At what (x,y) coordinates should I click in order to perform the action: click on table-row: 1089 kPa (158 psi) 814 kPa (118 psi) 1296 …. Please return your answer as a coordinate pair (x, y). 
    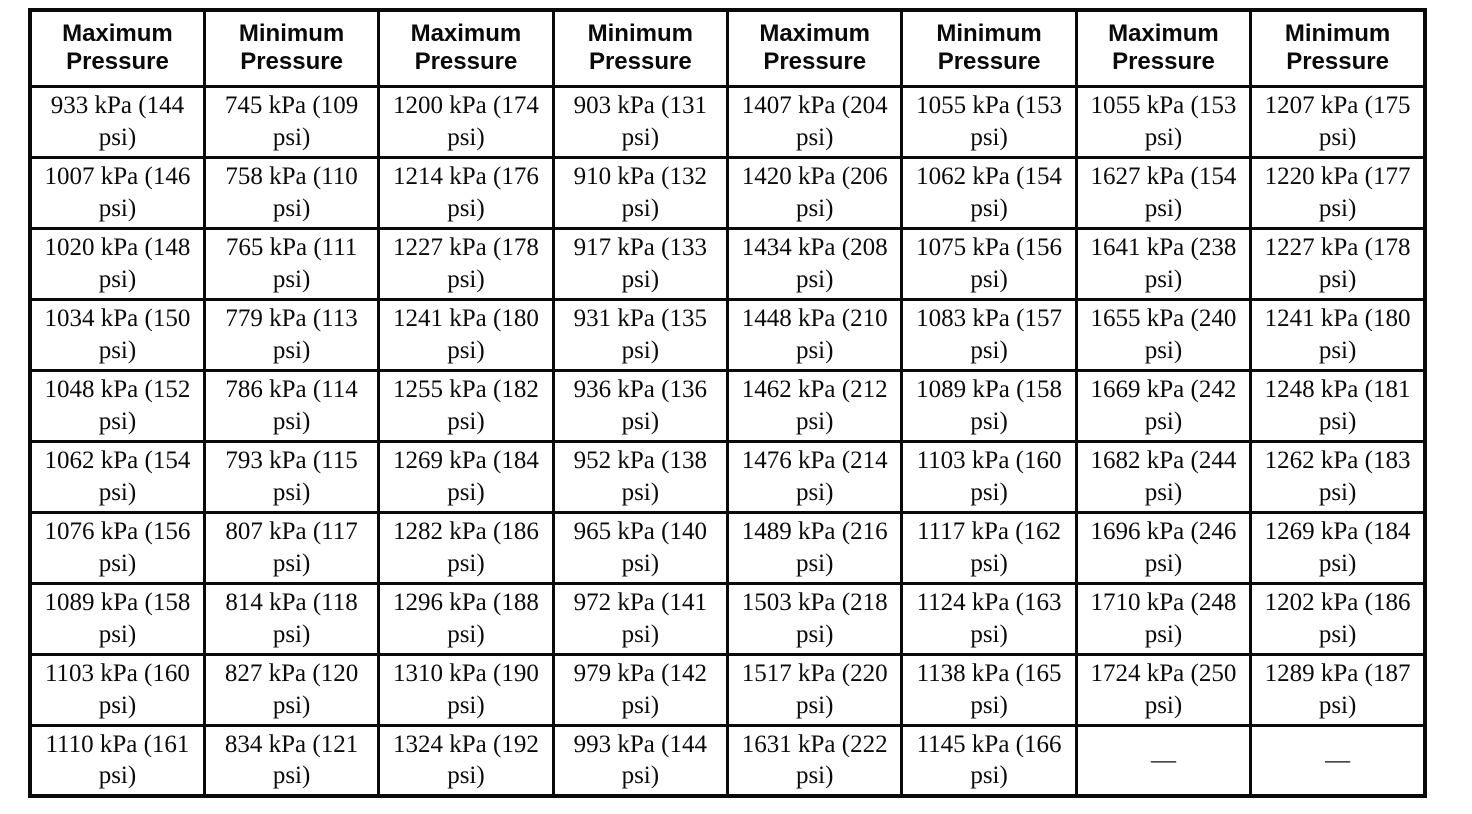
    Looking at the image, I should click on (727, 618).